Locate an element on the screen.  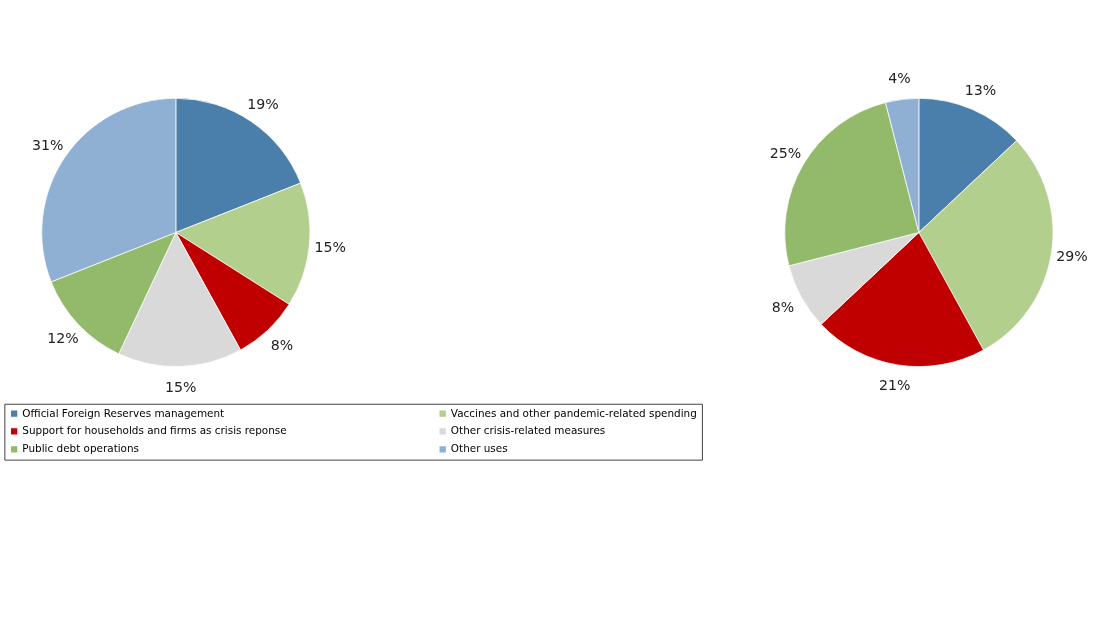
data-label: 12% is located at coordinates (63, 338).